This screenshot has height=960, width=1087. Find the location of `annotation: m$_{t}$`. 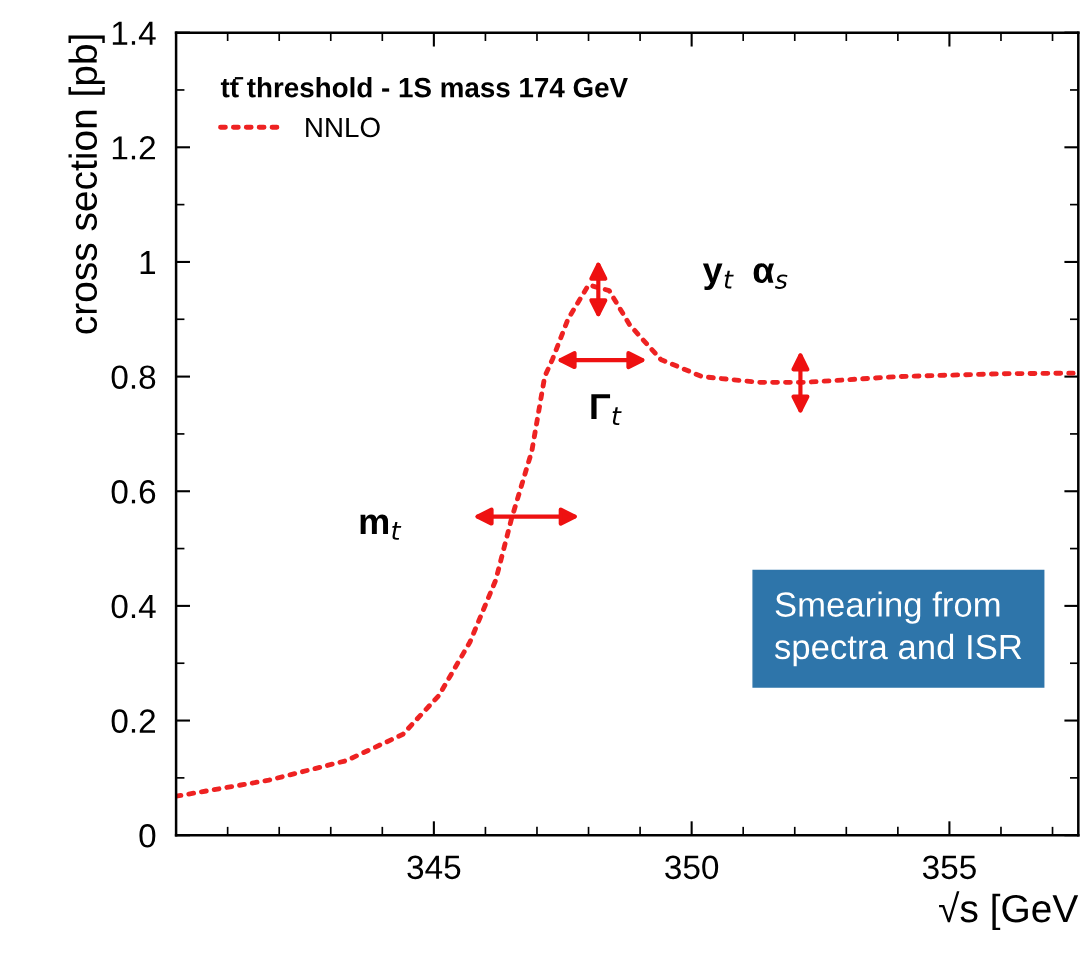

annotation: m$_{t}$ is located at coordinates (381, 527).